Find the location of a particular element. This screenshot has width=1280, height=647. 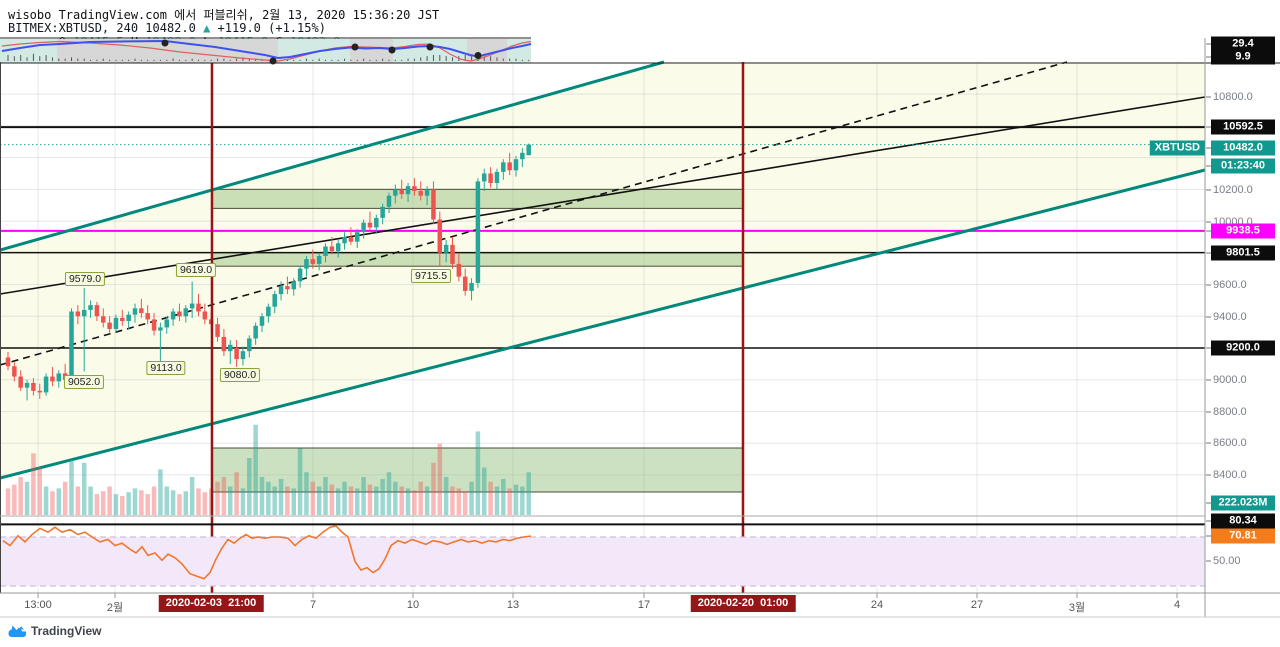

price-flag-label: 9080.0 is located at coordinates (240, 375).